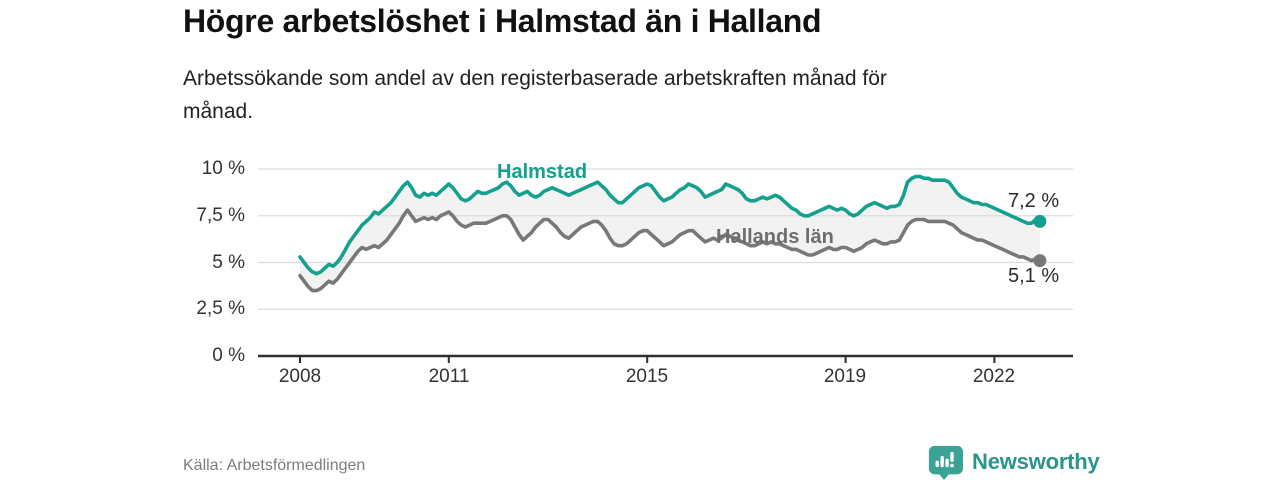  What do you see at coordinates (1034, 276) in the screenshot?
I see `end-value-hallands-lan: 5,1 %` at bounding box center [1034, 276].